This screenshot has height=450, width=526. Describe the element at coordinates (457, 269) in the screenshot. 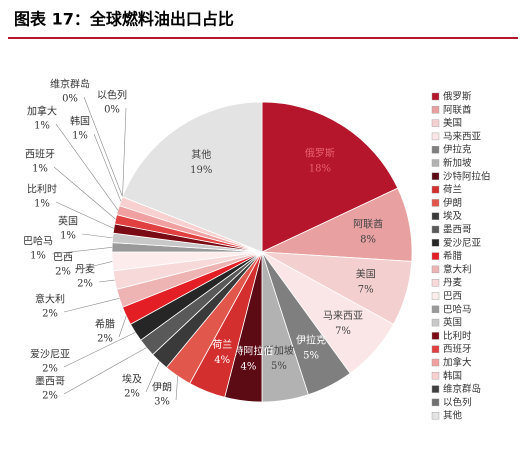

I see `legend-label: 意大利` at that location.